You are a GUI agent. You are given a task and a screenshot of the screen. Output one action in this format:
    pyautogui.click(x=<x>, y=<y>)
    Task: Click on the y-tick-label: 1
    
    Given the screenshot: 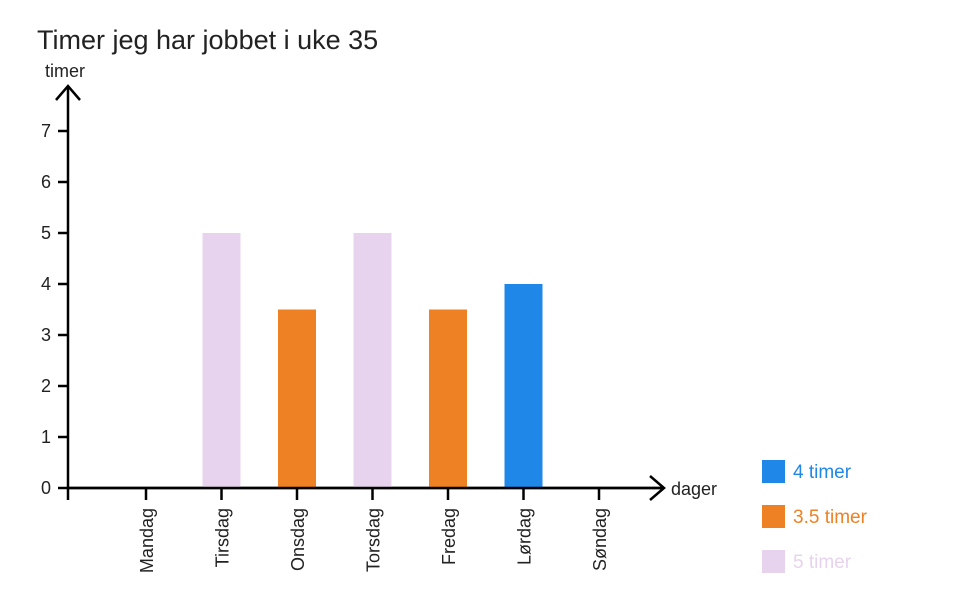 What is the action you would take?
    pyautogui.click(x=46, y=437)
    